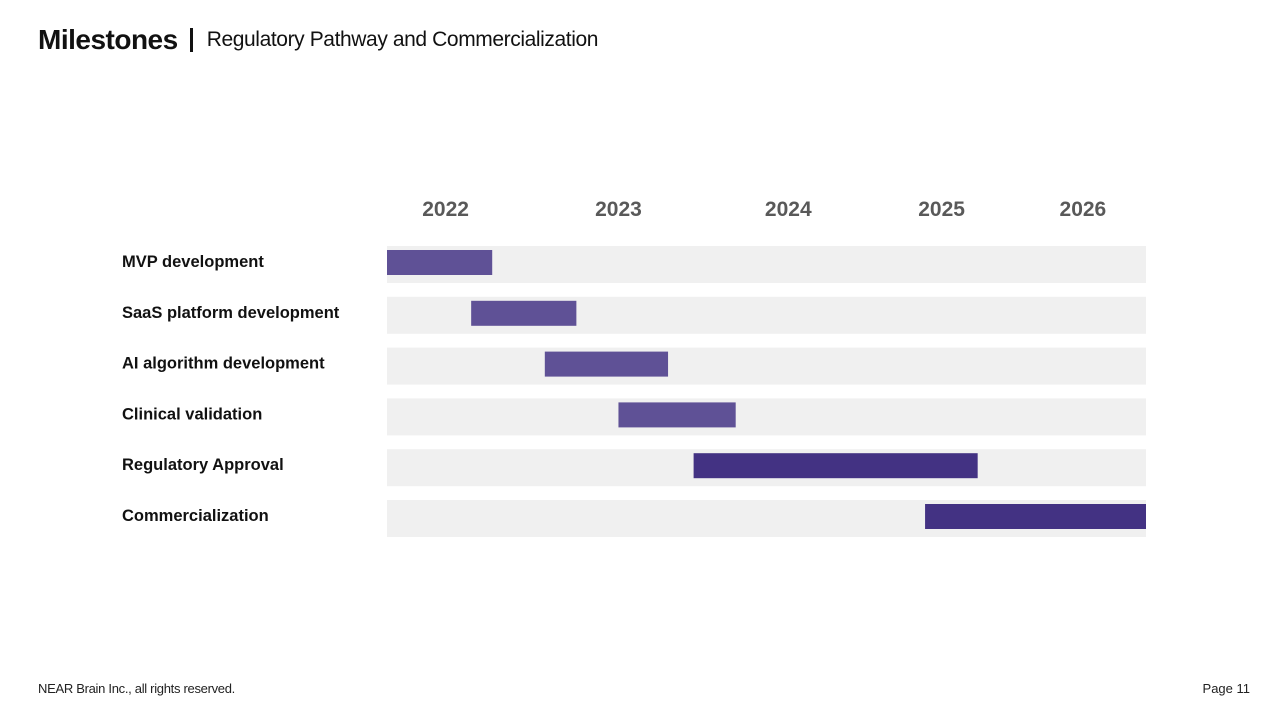 Image resolution: width=1280 pixels, height=720 pixels. I want to click on task-track-clinical-validation, so click(766, 417).